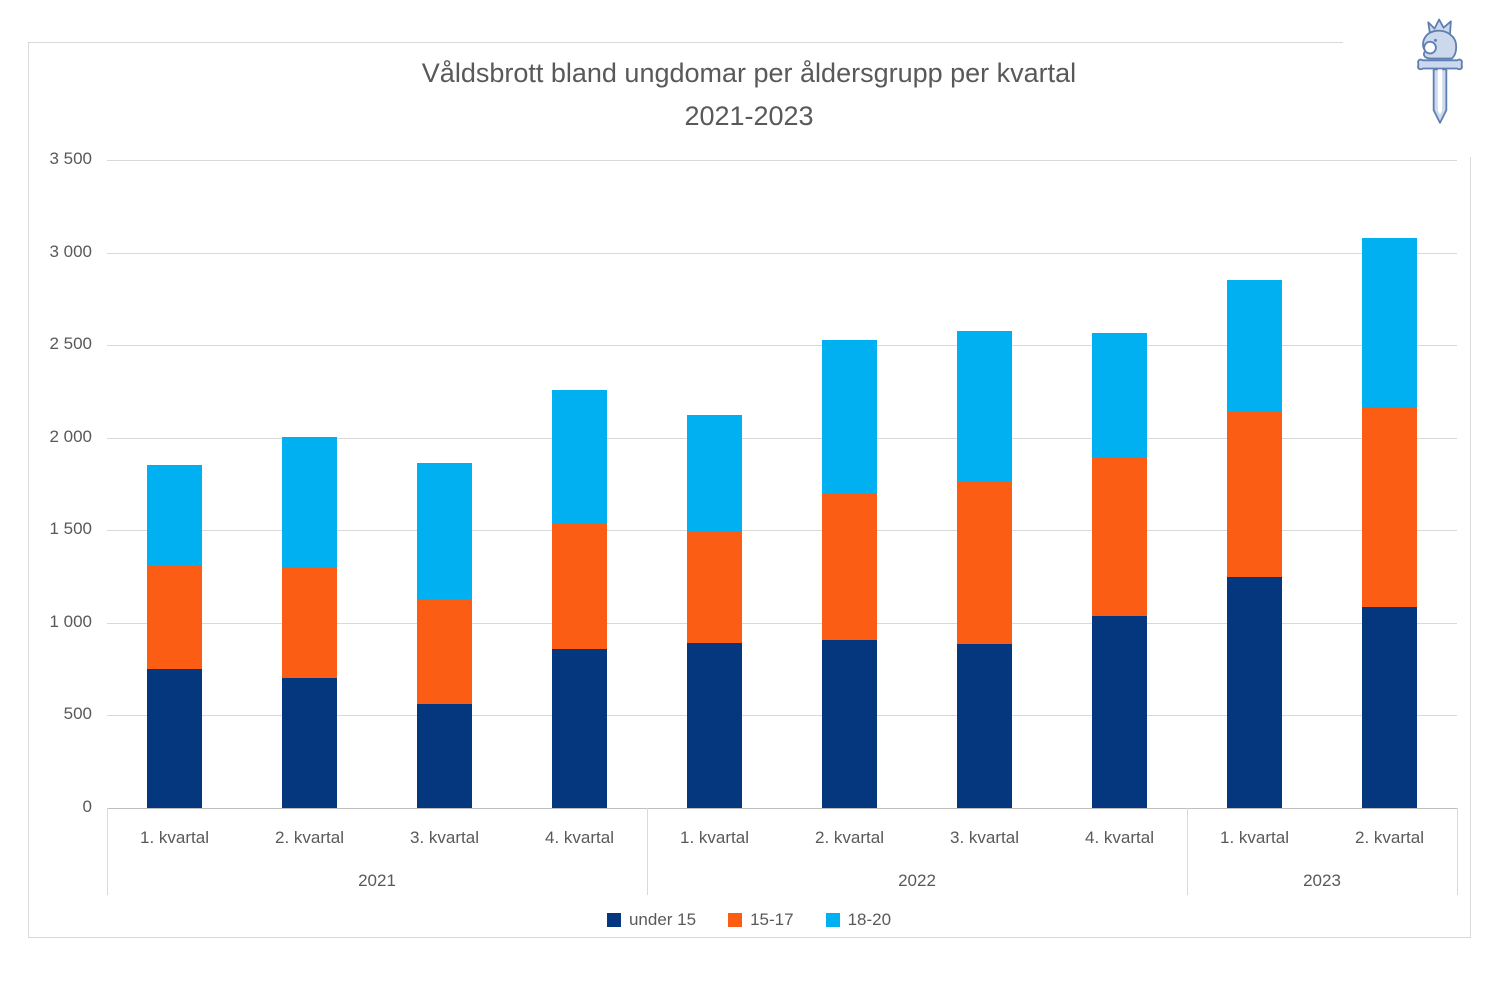 The width and height of the screenshot is (1500, 1000). What do you see at coordinates (782, 438) in the screenshot?
I see `gridline-2000` at bounding box center [782, 438].